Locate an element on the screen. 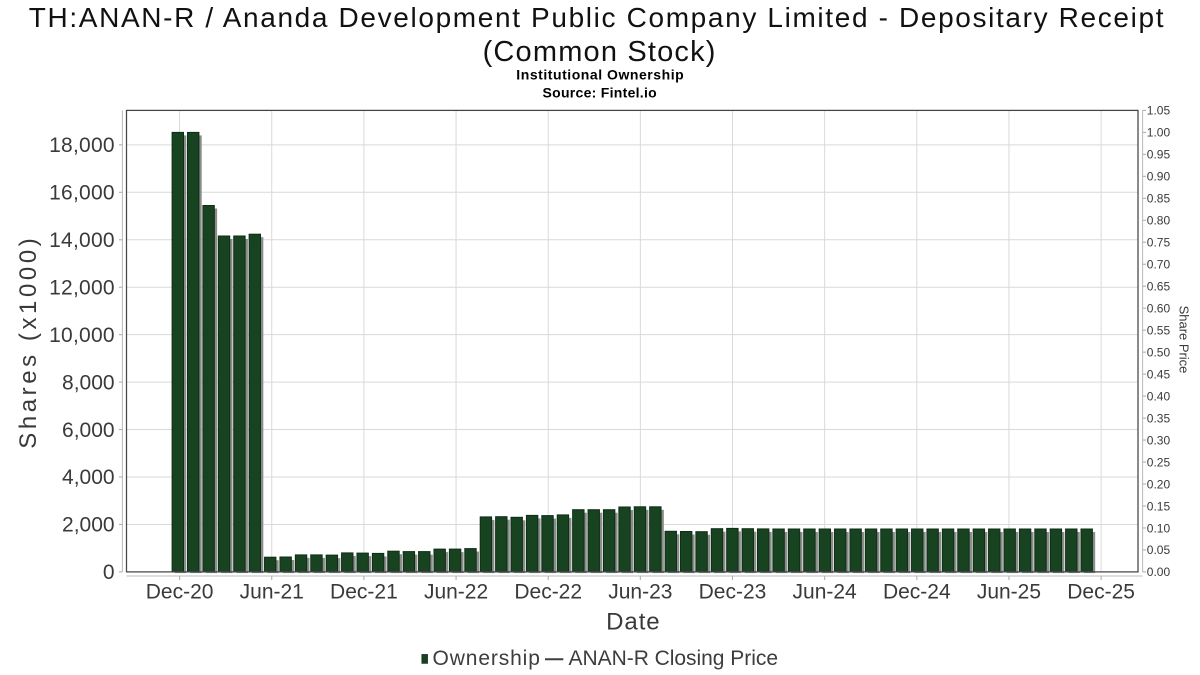 This screenshot has width=1200, height=675. svg-text: 0.40 is located at coordinates (1159, 396).